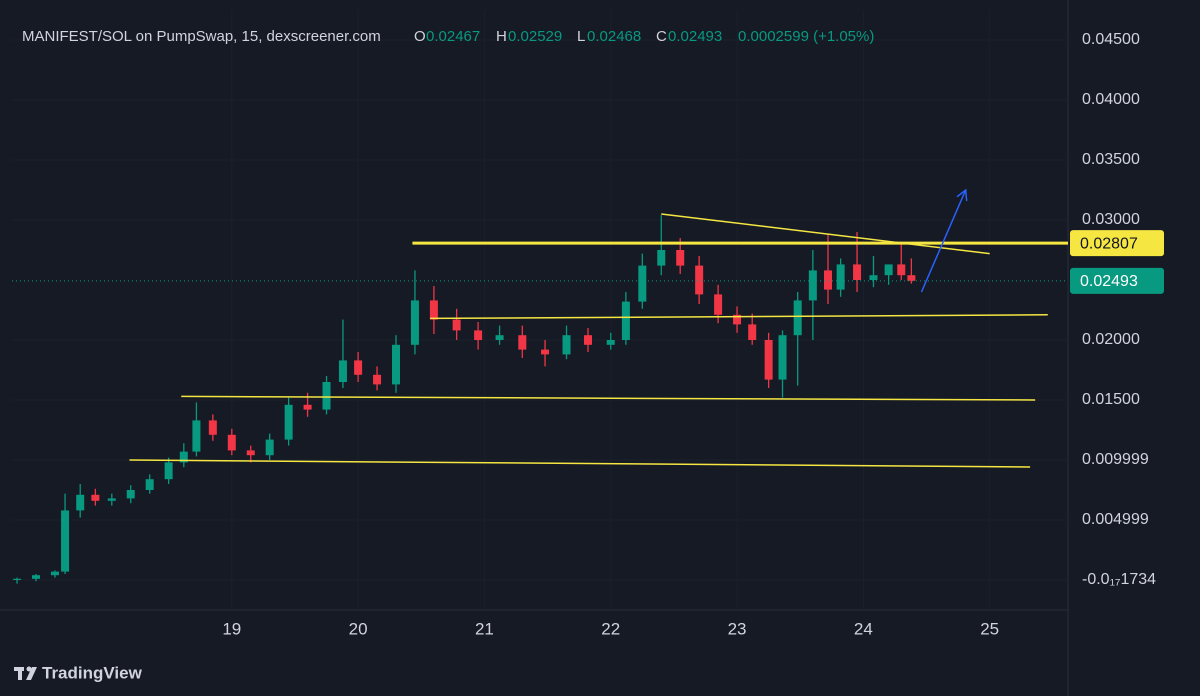  Describe the element at coordinates (1111, 339) in the screenshot. I see `y-tick-label: 0.02000` at that location.